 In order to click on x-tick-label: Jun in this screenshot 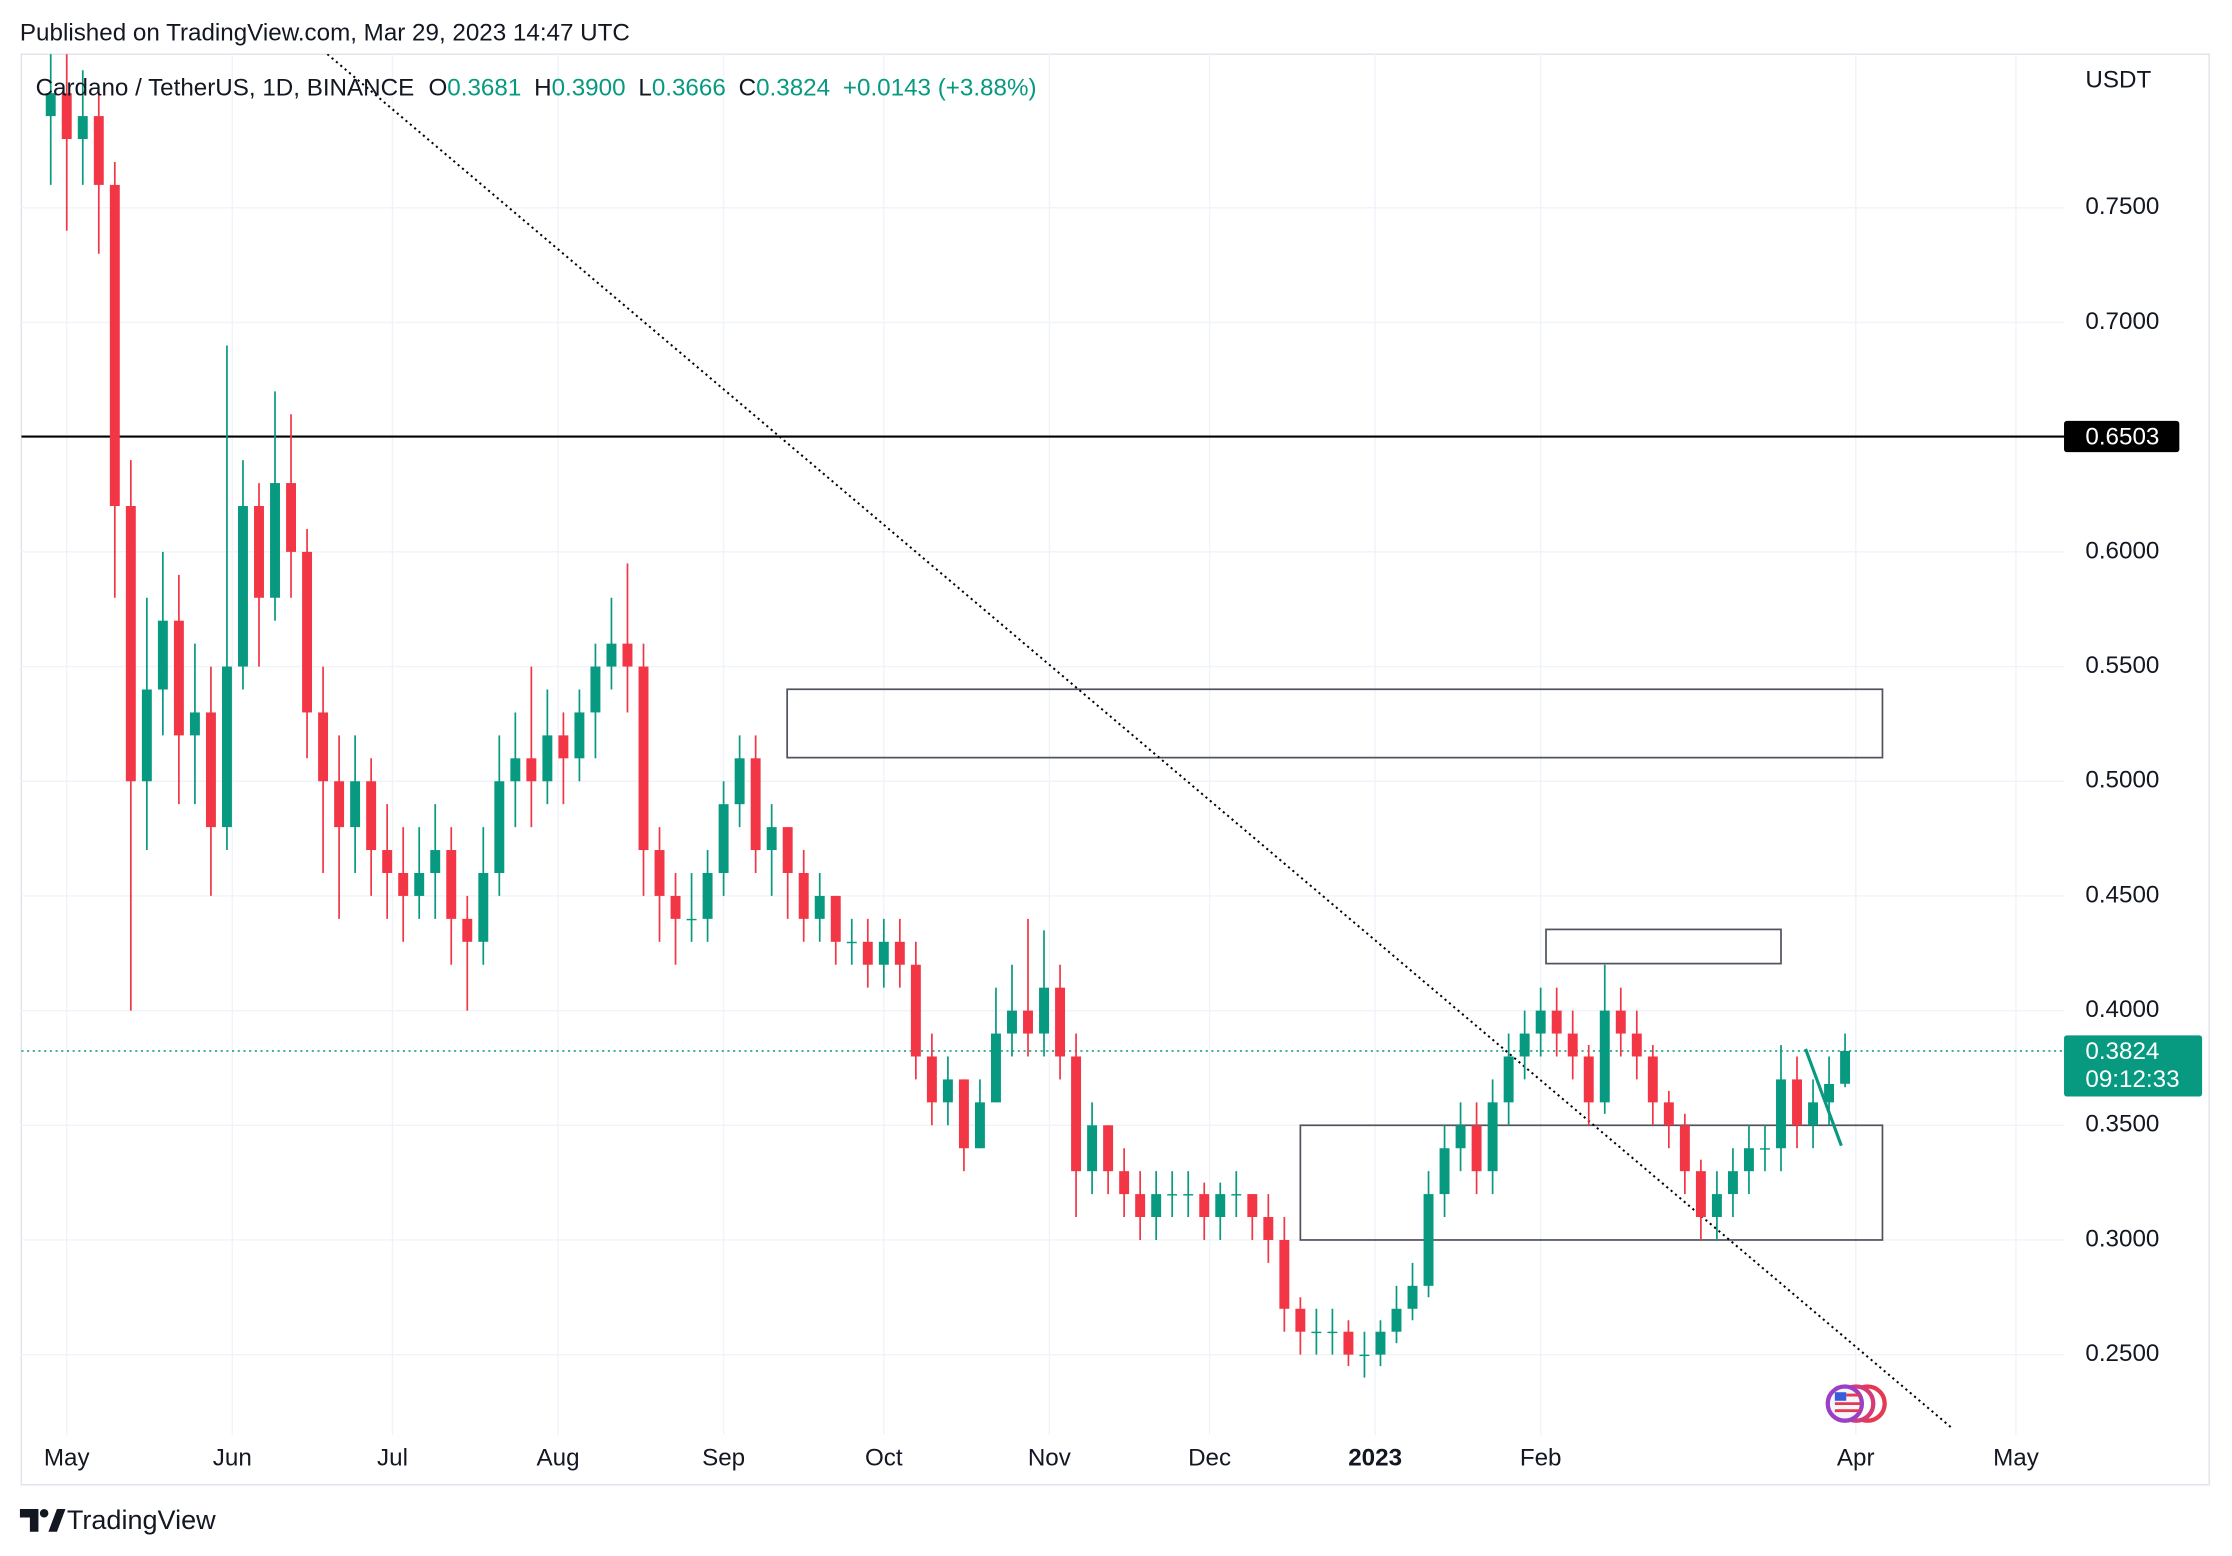, I will do `click(232, 1458)`.